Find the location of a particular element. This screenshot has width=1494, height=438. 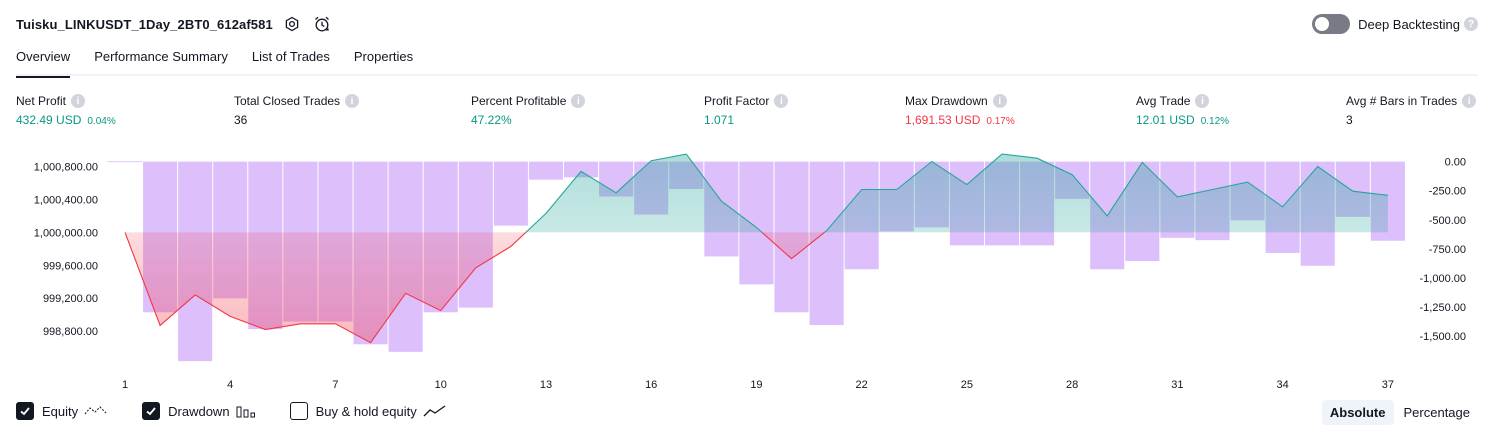

right-axis-tick-label: -1,500.00 is located at coordinates (1443, 337).